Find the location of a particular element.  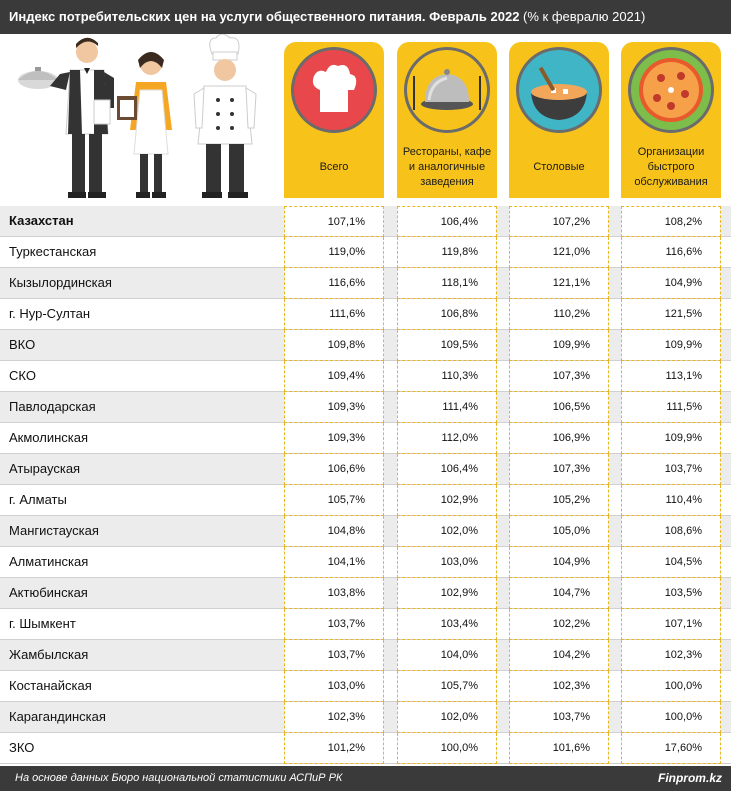

column-label-fast-food: Организации быстрого обслуживания is located at coordinates (671, 166).